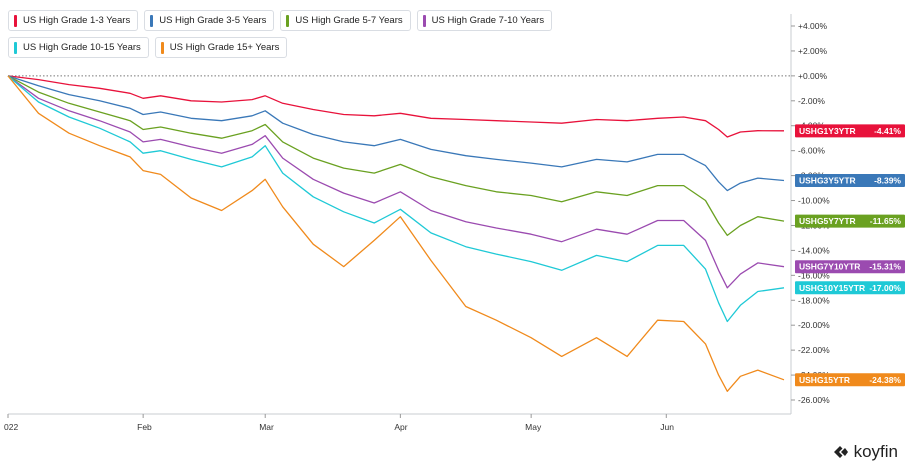 Image resolution: width=908 pixels, height=470 pixels. What do you see at coordinates (814, 400) in the screenshot?
I see `y-tick-label: -26.00%` at bounding box center [814, 400].